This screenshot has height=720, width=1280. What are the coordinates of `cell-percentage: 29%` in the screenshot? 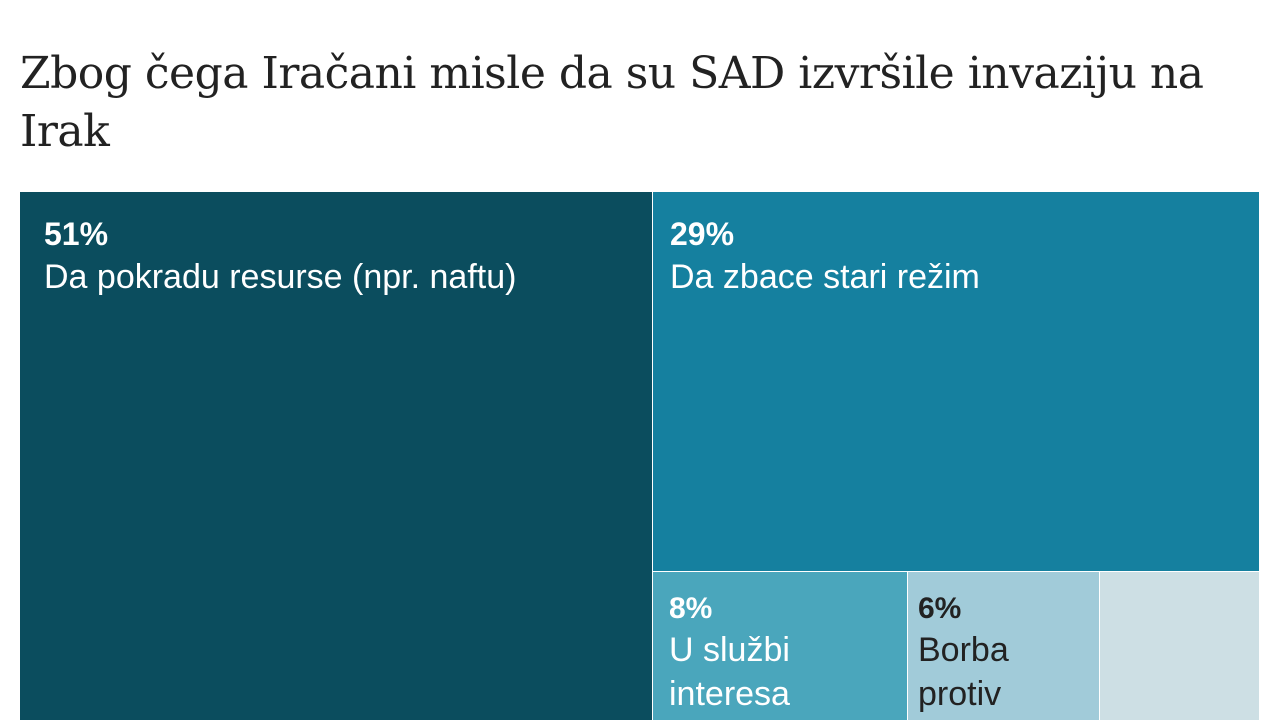 It's located at (702, 234).